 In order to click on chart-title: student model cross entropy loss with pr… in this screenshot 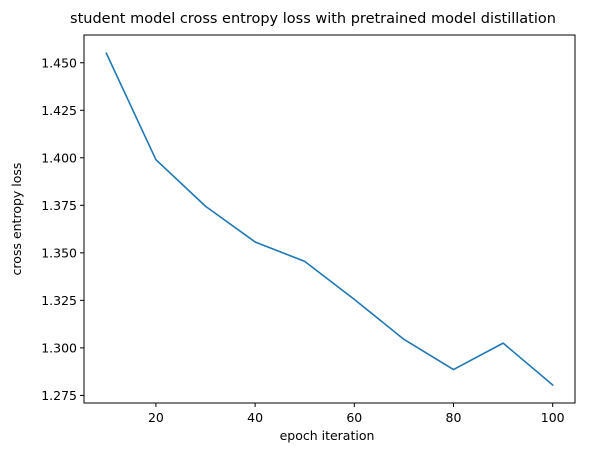, I will do `click(313, 19)`.